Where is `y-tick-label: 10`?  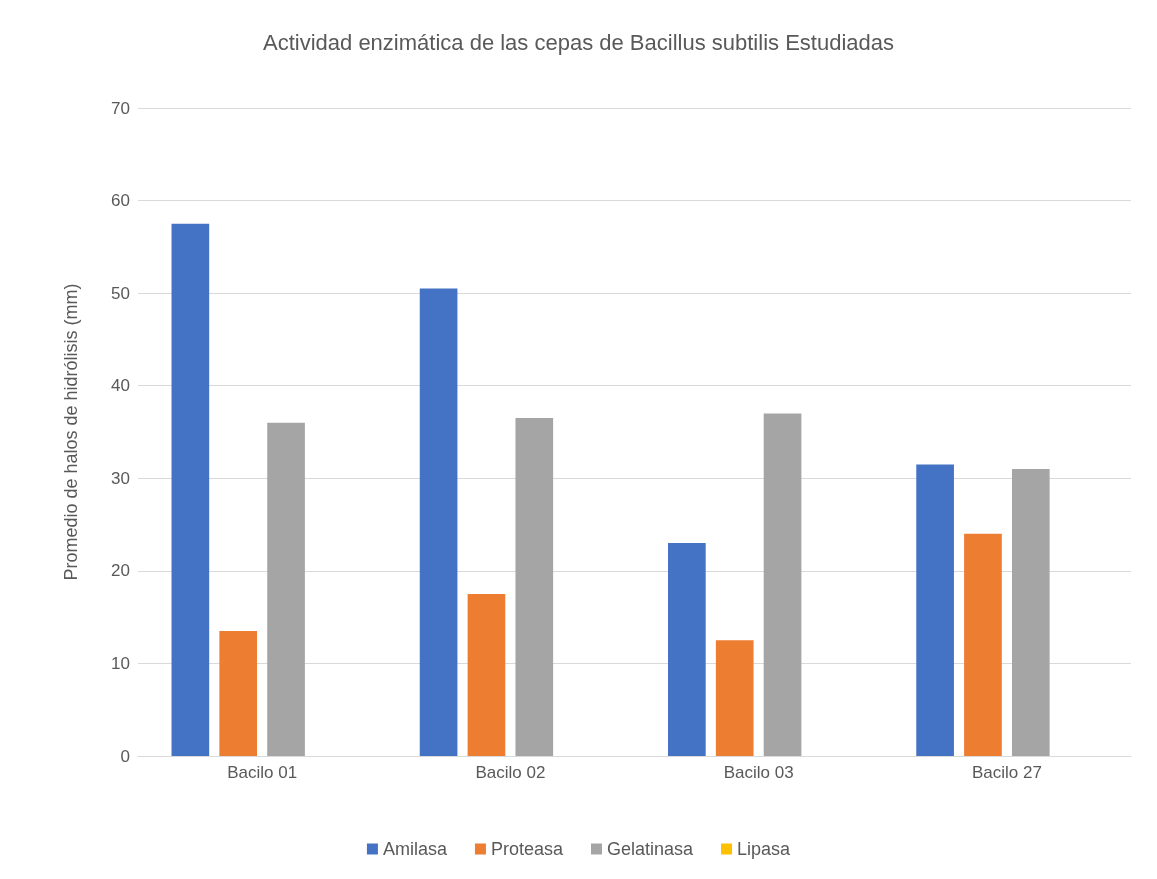 y-tick-label: 10 is located at coordinates (120, 663).